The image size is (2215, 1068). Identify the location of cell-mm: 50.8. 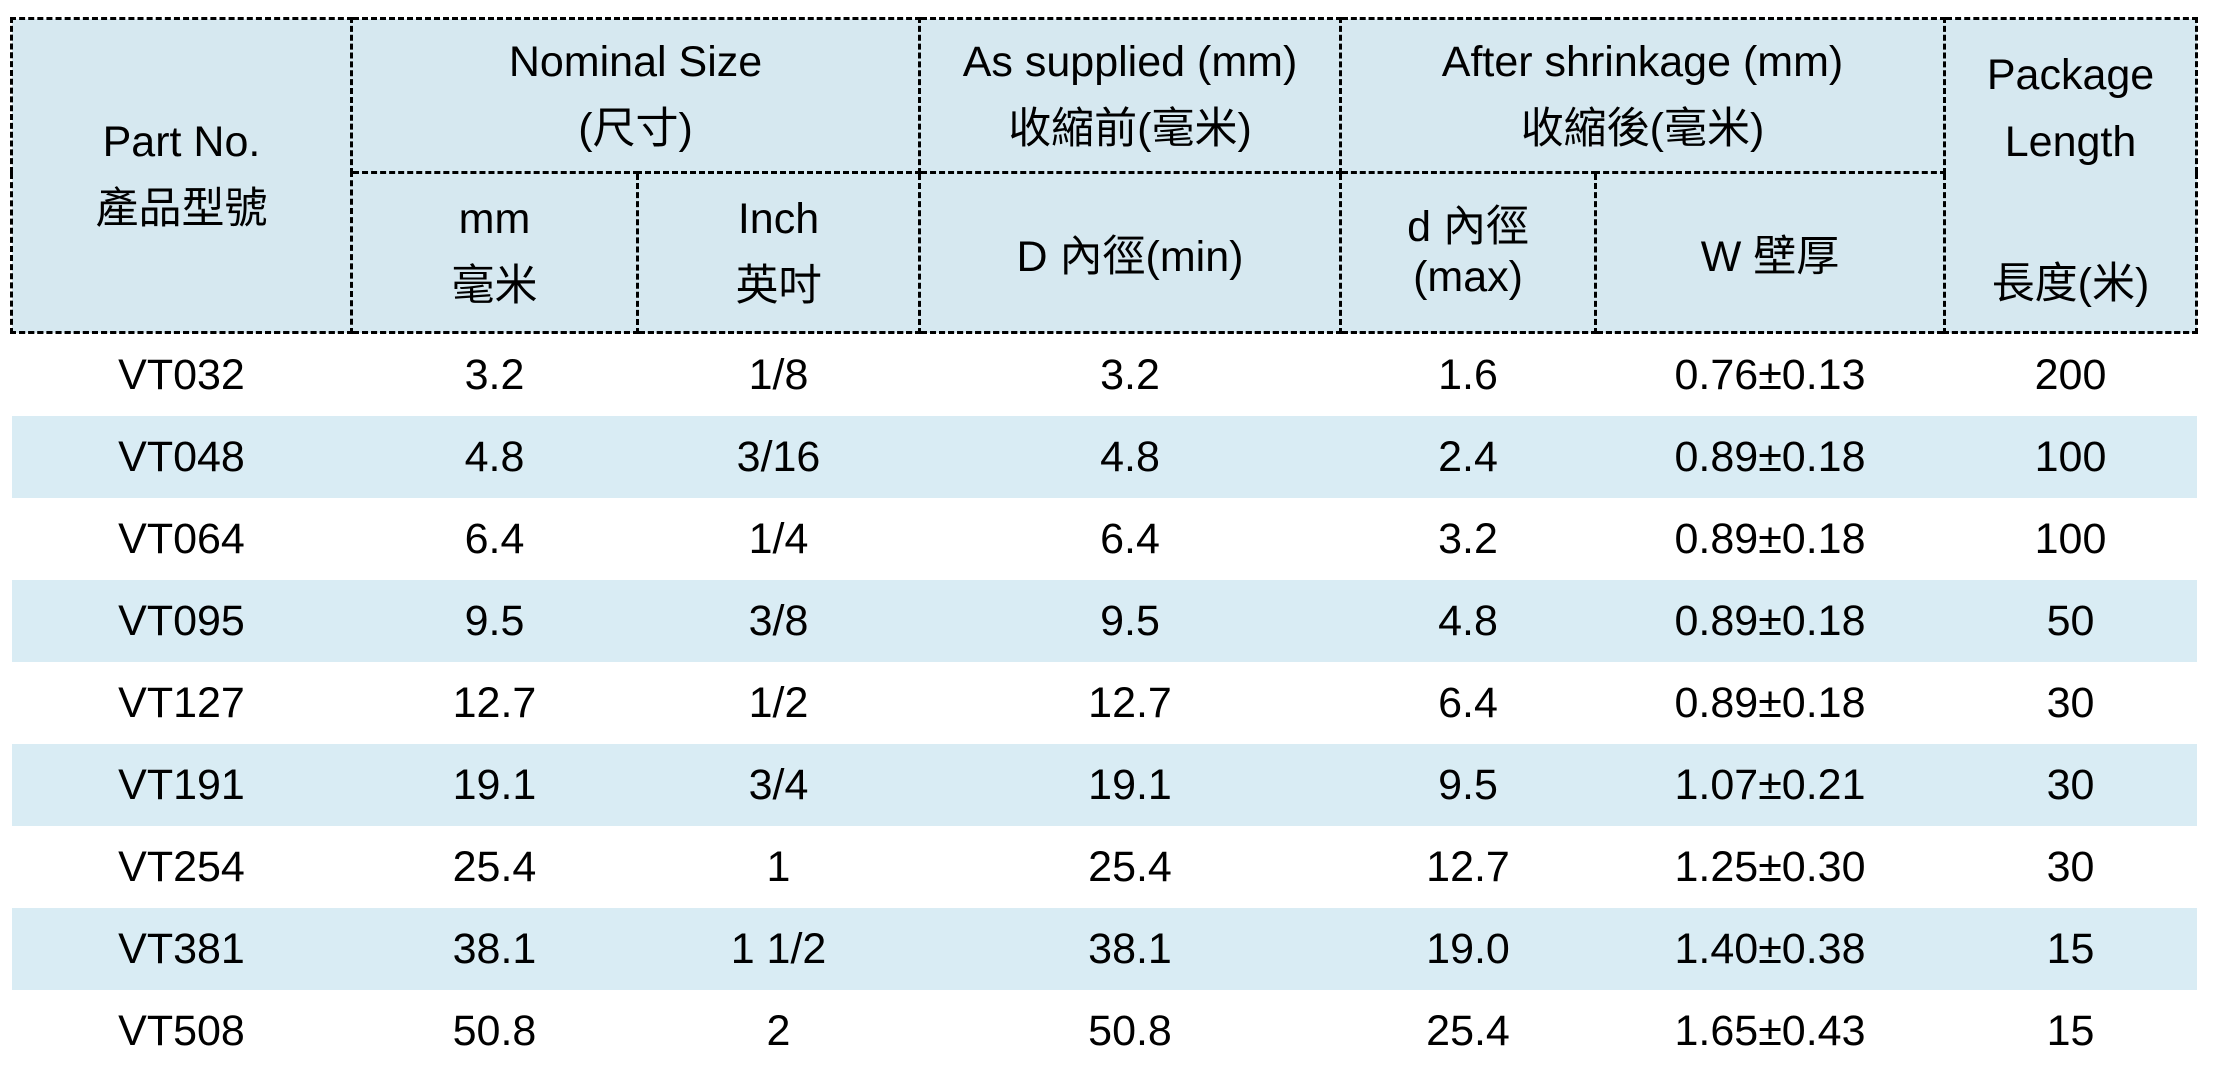
(494, 1030).